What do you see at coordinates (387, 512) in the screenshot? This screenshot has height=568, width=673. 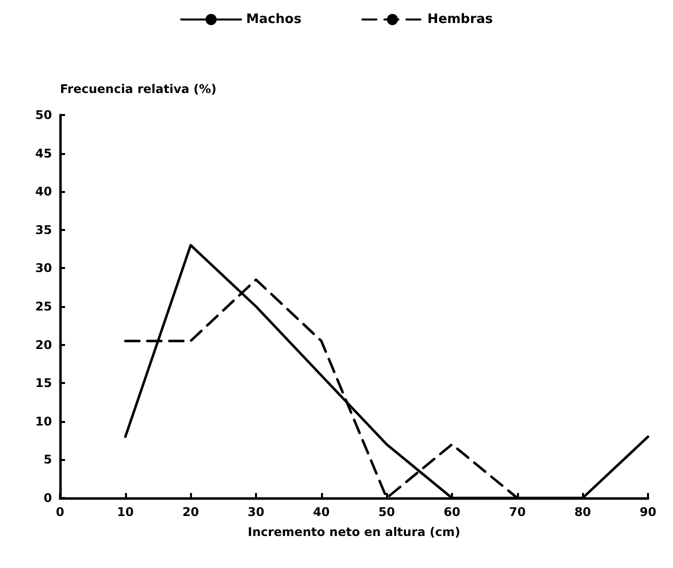 I see `x-tick-label: 50` at bounding box center [387, 512].